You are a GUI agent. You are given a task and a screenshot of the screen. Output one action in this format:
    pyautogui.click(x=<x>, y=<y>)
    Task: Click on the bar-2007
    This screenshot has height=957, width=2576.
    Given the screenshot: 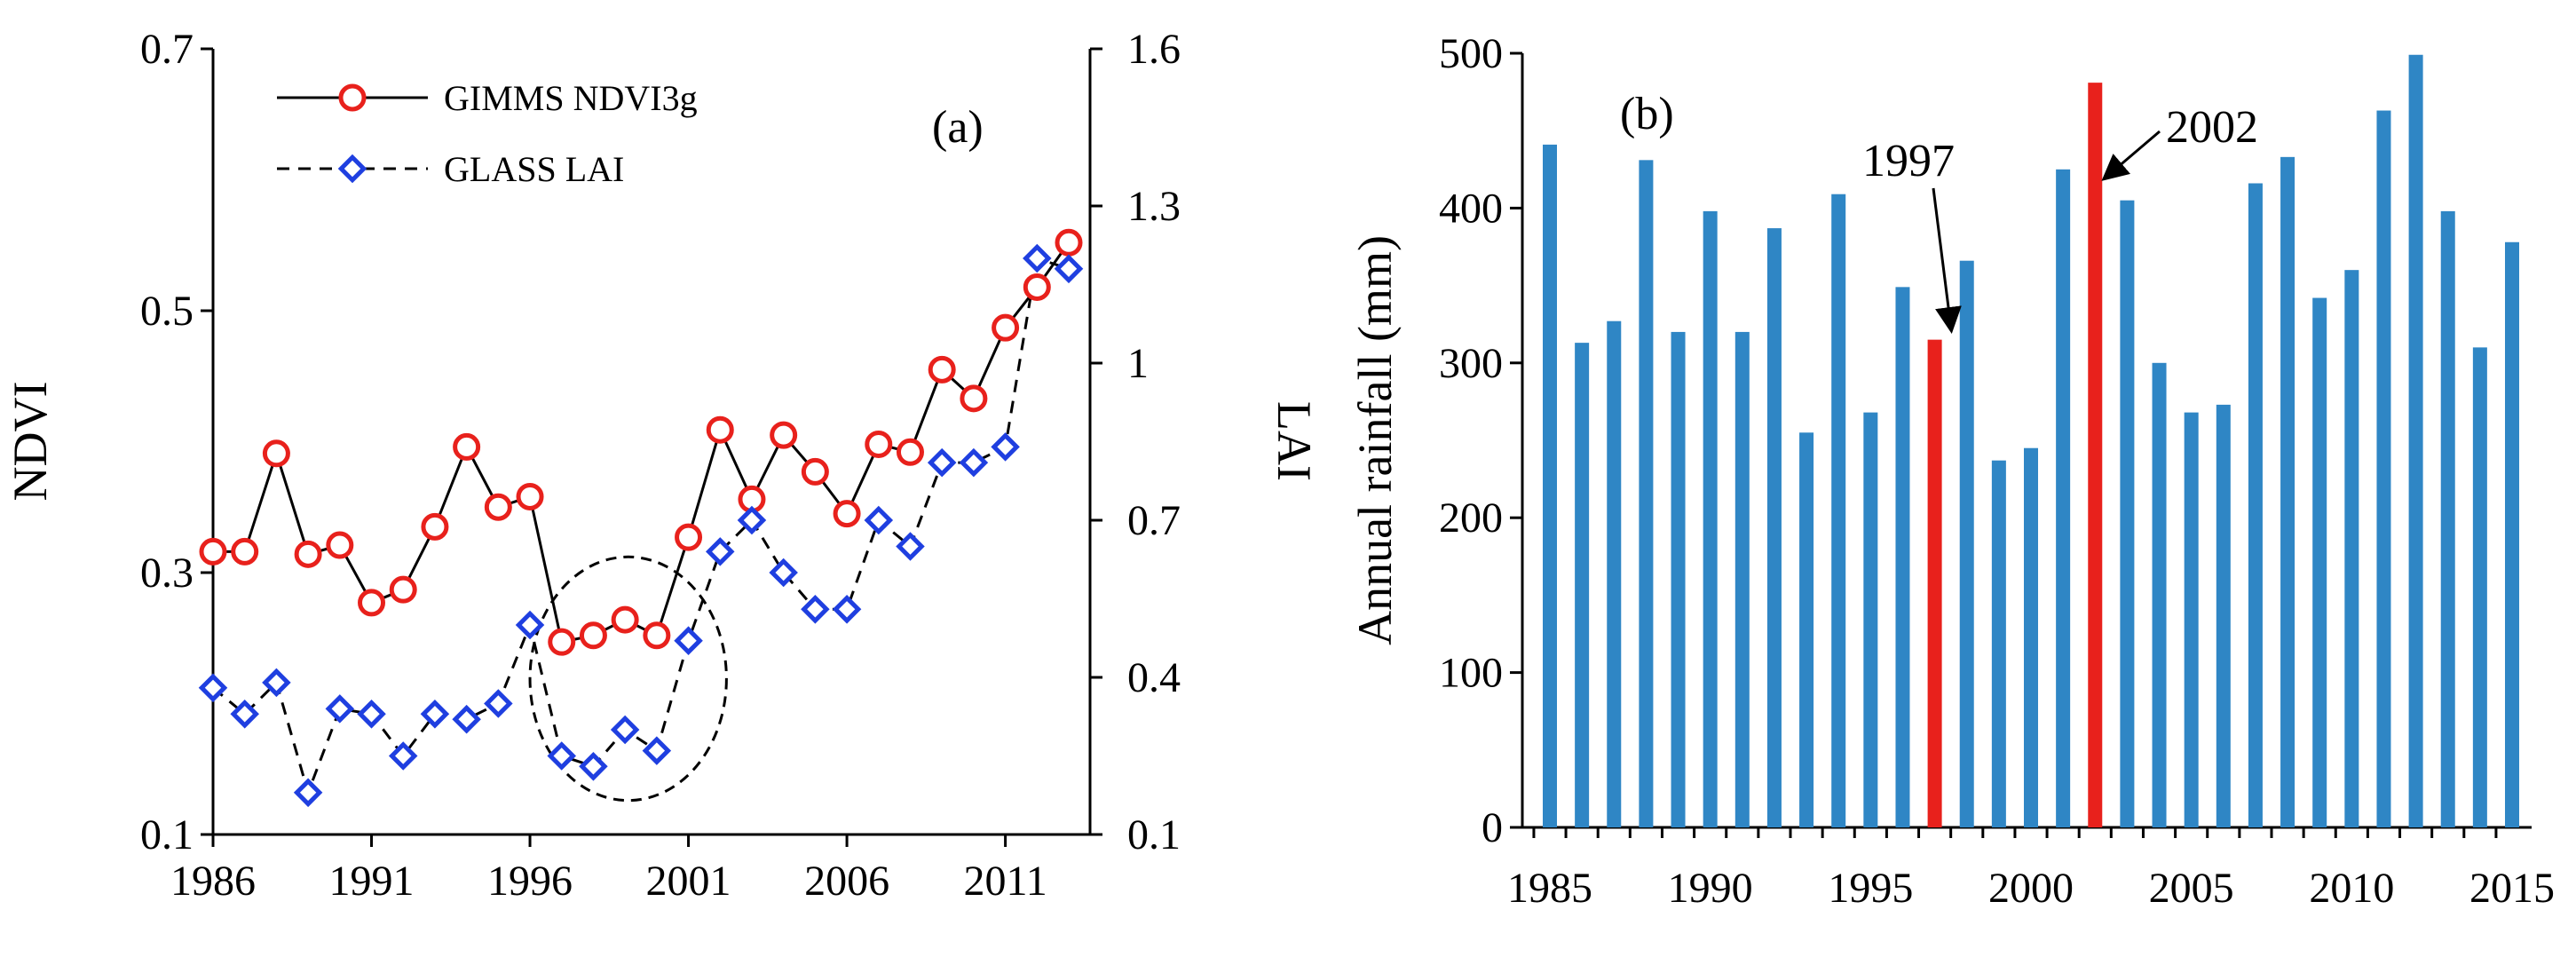 What is the action you would take?
    pyautogui.click(x=2255, y=505)
    